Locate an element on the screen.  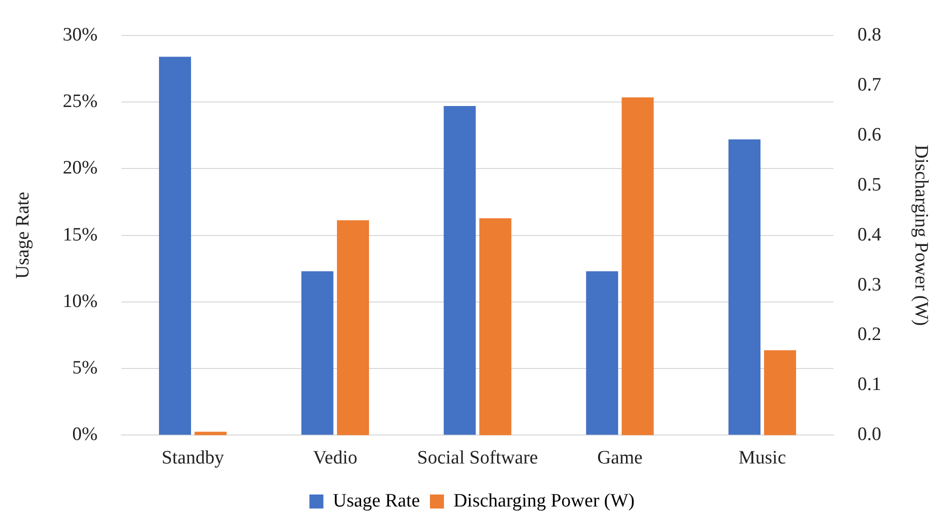
x-tick-label: Game is located at coordinates (620, 458).